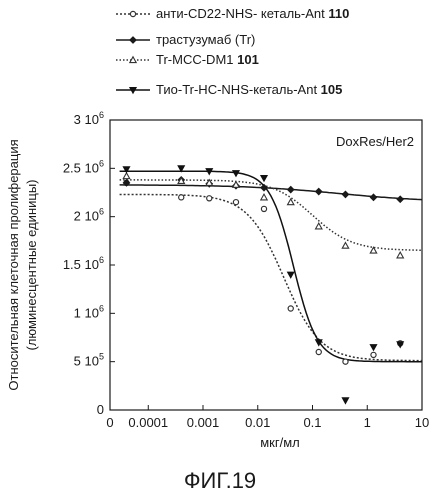  I want to click on legend-label-series-3: Tr-MCC-DM1 101, so click(207, 59).